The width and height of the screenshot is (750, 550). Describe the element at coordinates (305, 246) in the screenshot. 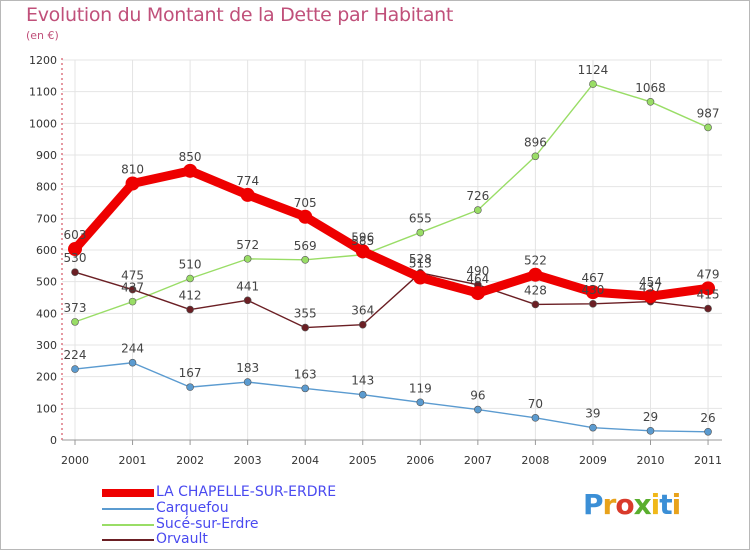

I see `data-label-suc-sur-erdre: 569` at that location.